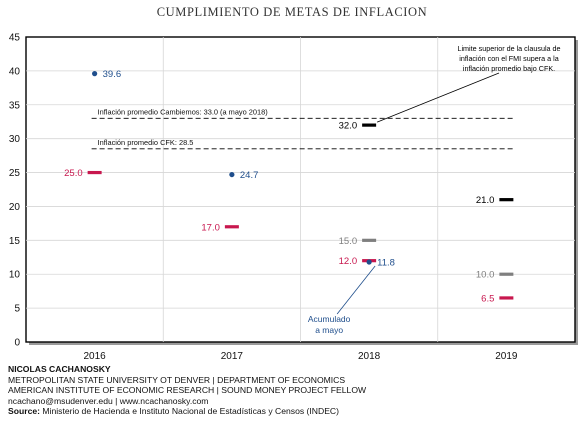  I want to click on annotation-text: a mayo, so click(329, 330).